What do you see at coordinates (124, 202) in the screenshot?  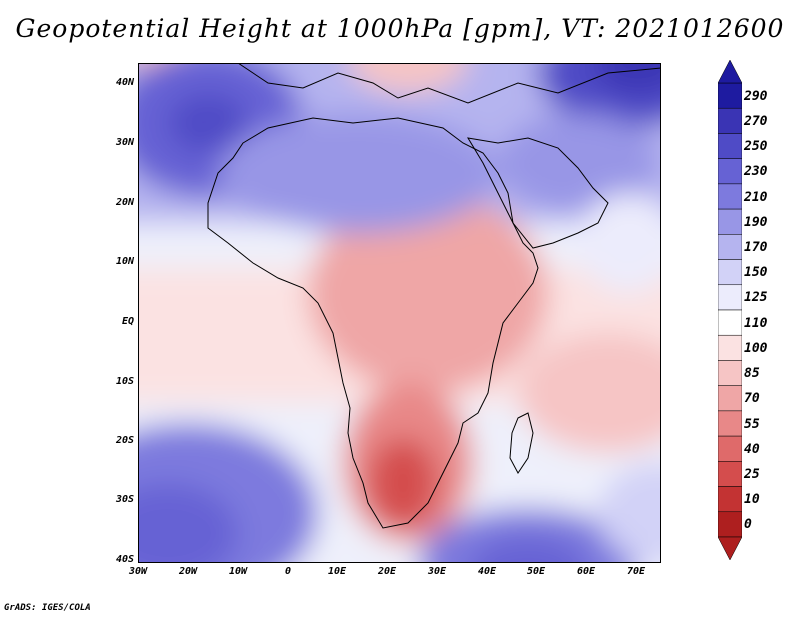 I see `lat-label-20n: 20N` at bounding box center [124, 202].